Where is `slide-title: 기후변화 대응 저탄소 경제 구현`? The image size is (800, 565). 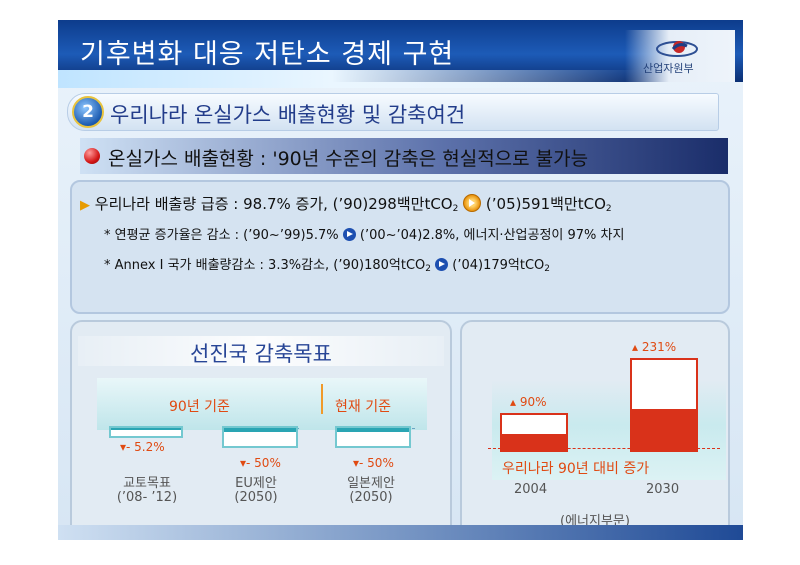
slide-title: 기후변화 대응 저탄소 경제 구현 is located at coordinates (267, 54).